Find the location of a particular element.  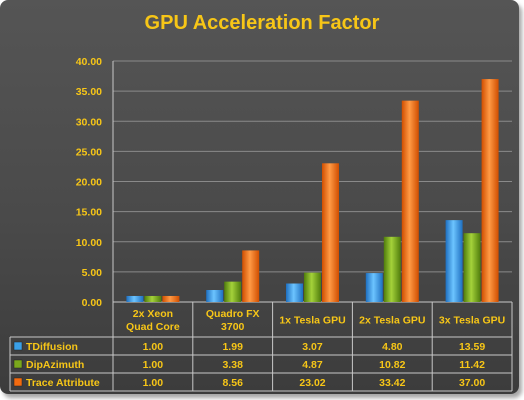

y-tick-label: 15.00 is located at coordinates (89, 213).